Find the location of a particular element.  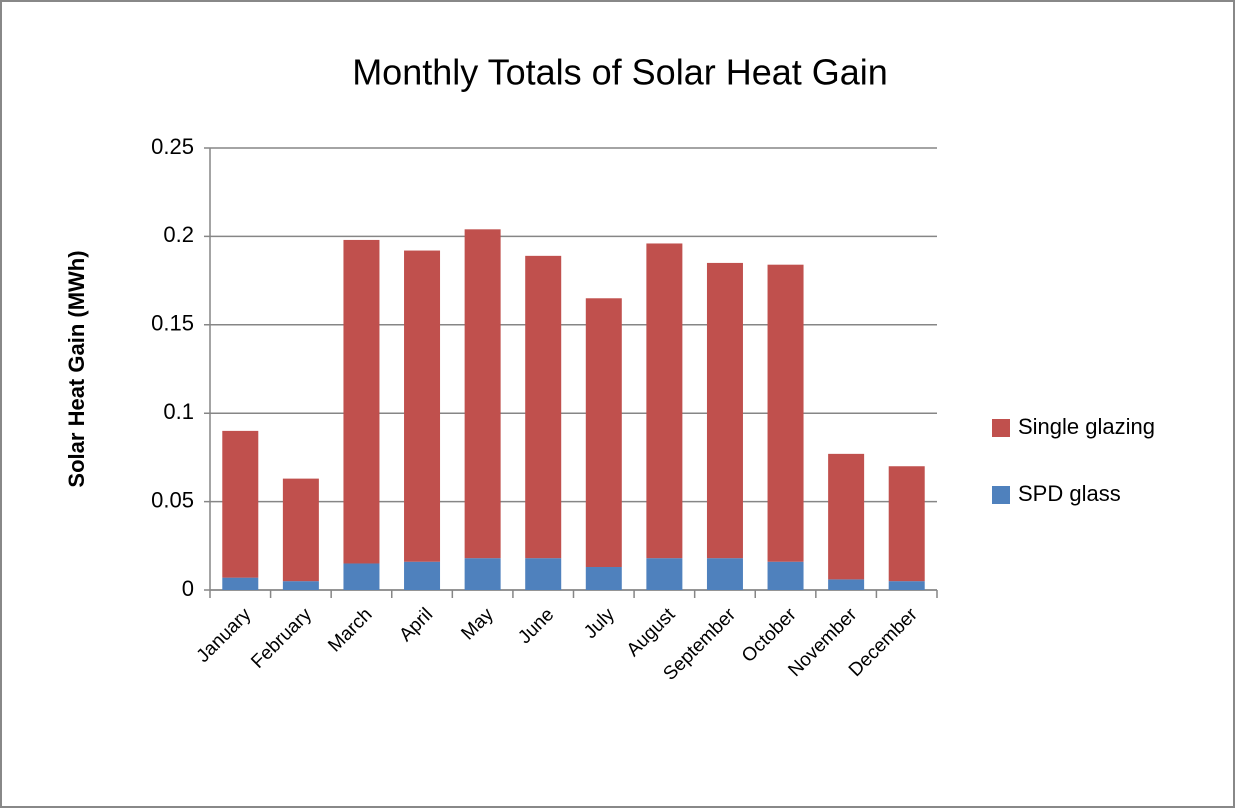

y-tick-label: 0.15 is located at coordinates (172, 323).